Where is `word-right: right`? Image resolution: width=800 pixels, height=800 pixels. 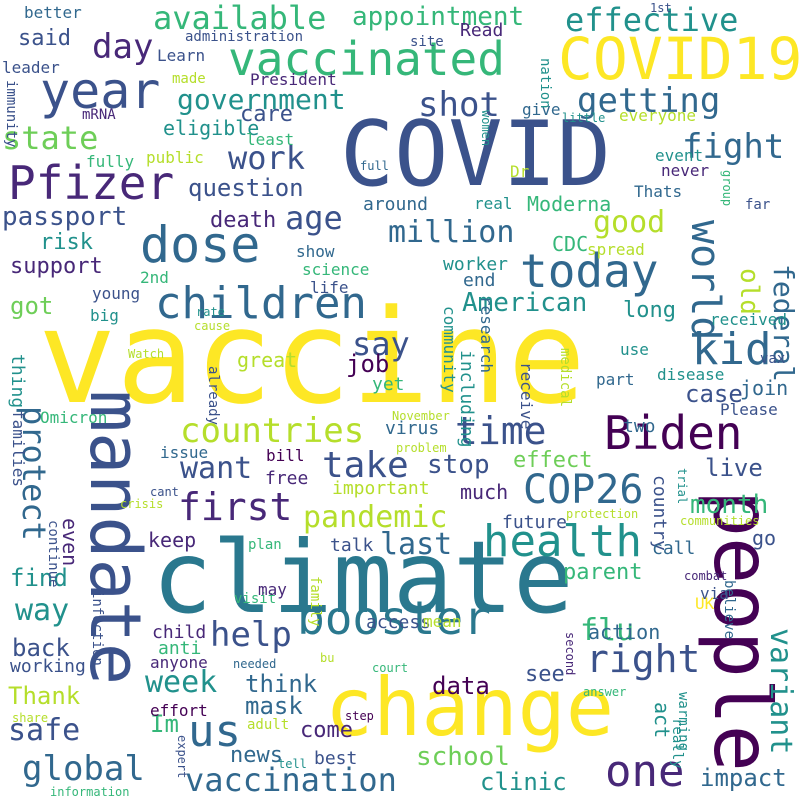 word-right: right is located at coordinates (643, 659).